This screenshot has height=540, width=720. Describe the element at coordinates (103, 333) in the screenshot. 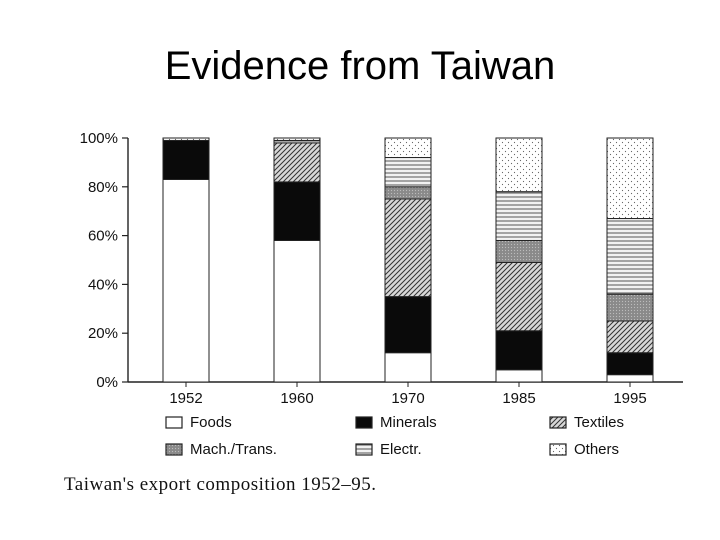

I see `y-tick-label: 20%` at that location.